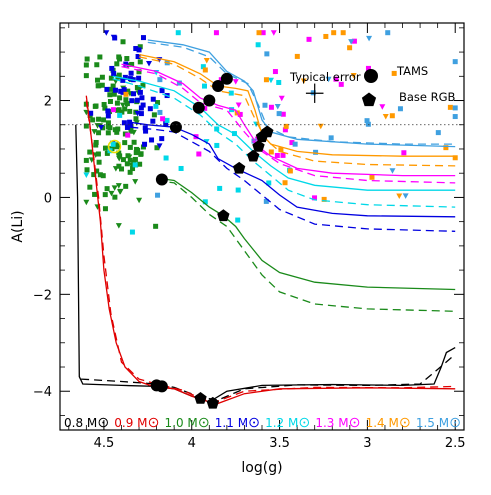 Image resolution: width=491 pixels, height=495 pixels. Describe the element at coordinates (367, 443) in the screenshot. I see `x-tick-label: 3` at that location.